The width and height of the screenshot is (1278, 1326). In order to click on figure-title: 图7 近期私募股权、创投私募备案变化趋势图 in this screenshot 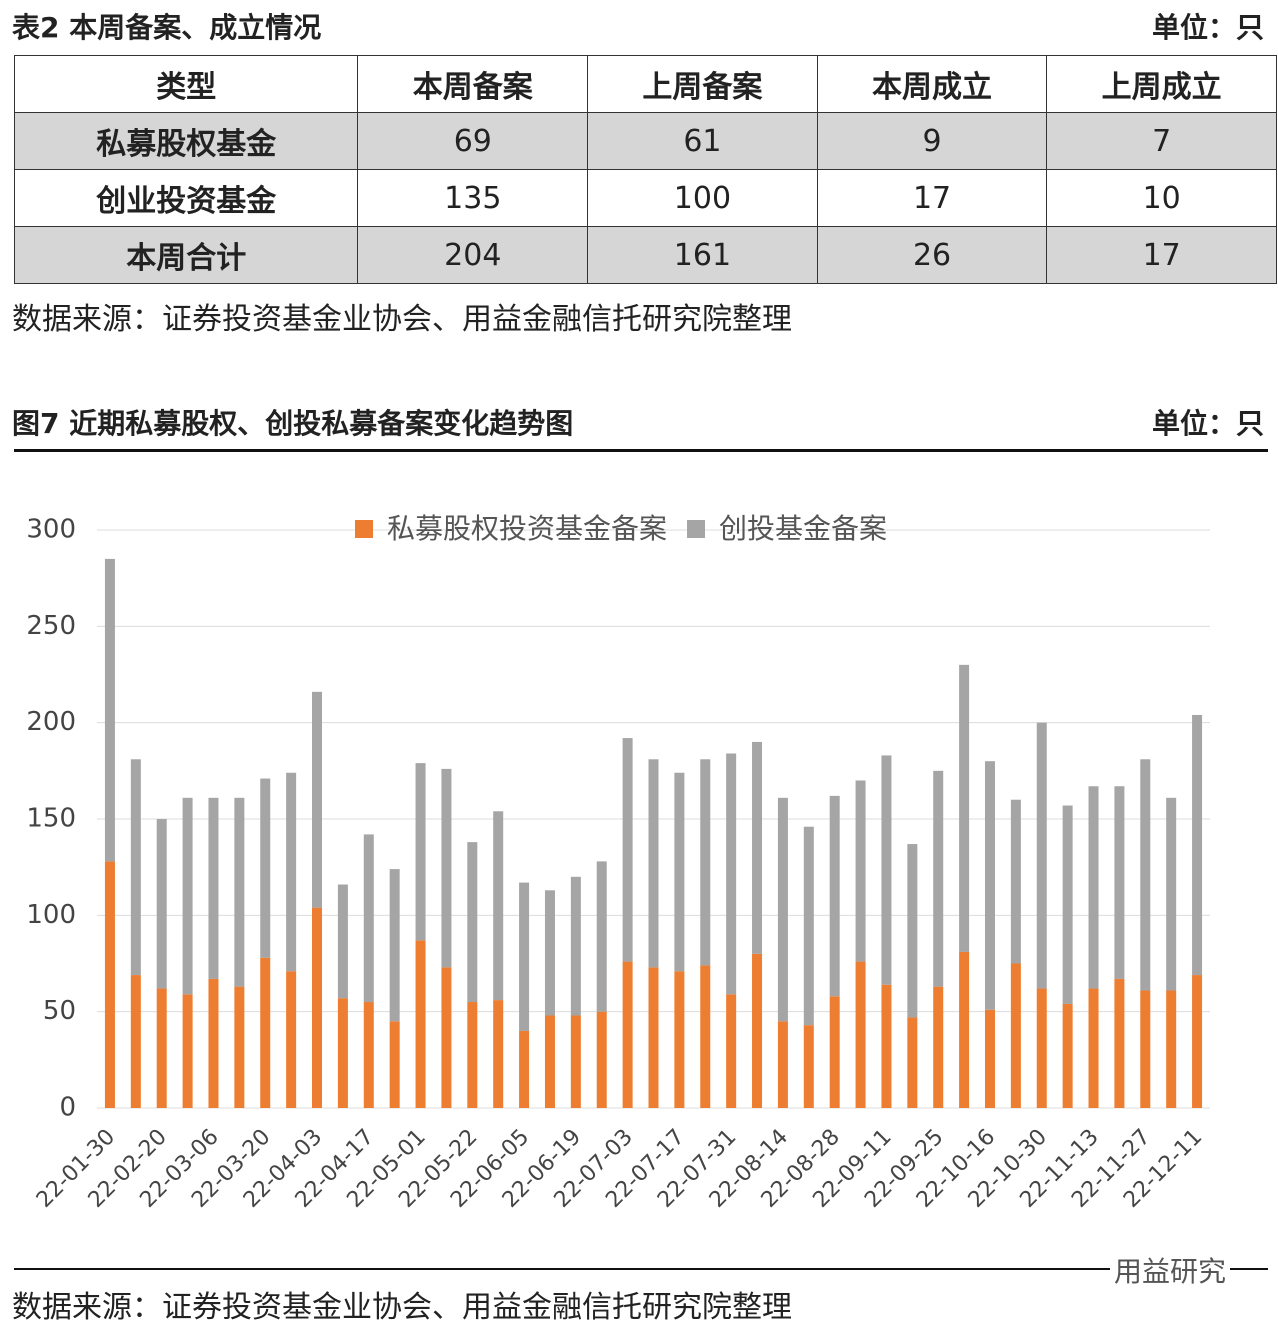, I will do `click(293, 423)`.